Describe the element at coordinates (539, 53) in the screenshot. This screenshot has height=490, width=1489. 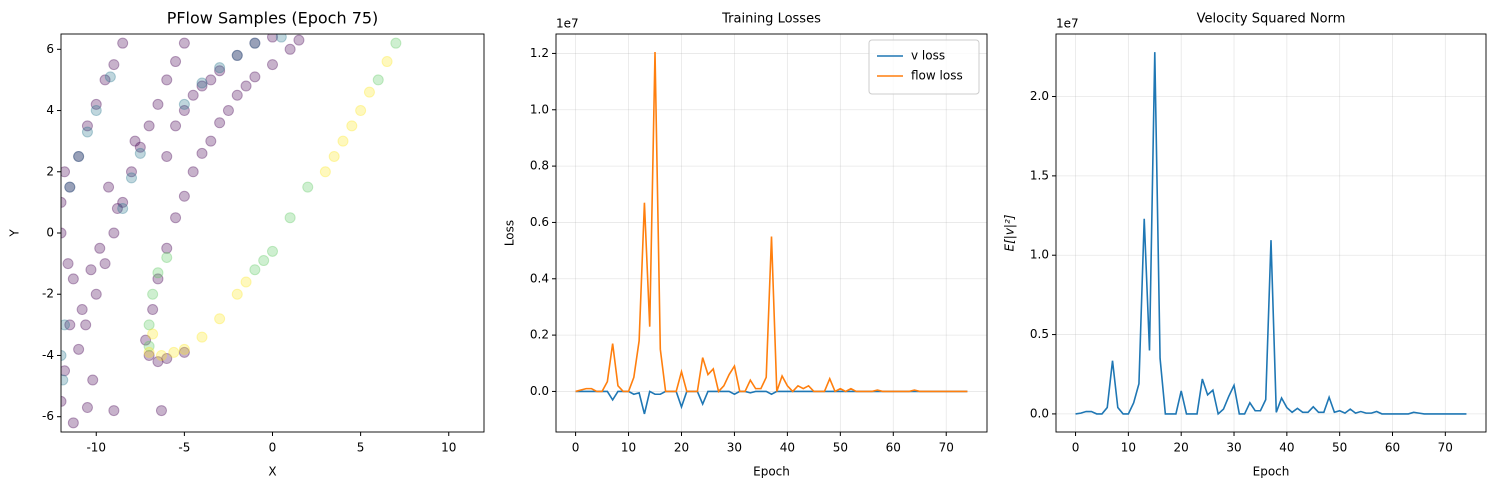
I see `y-tick-label: 1.2` at that location.